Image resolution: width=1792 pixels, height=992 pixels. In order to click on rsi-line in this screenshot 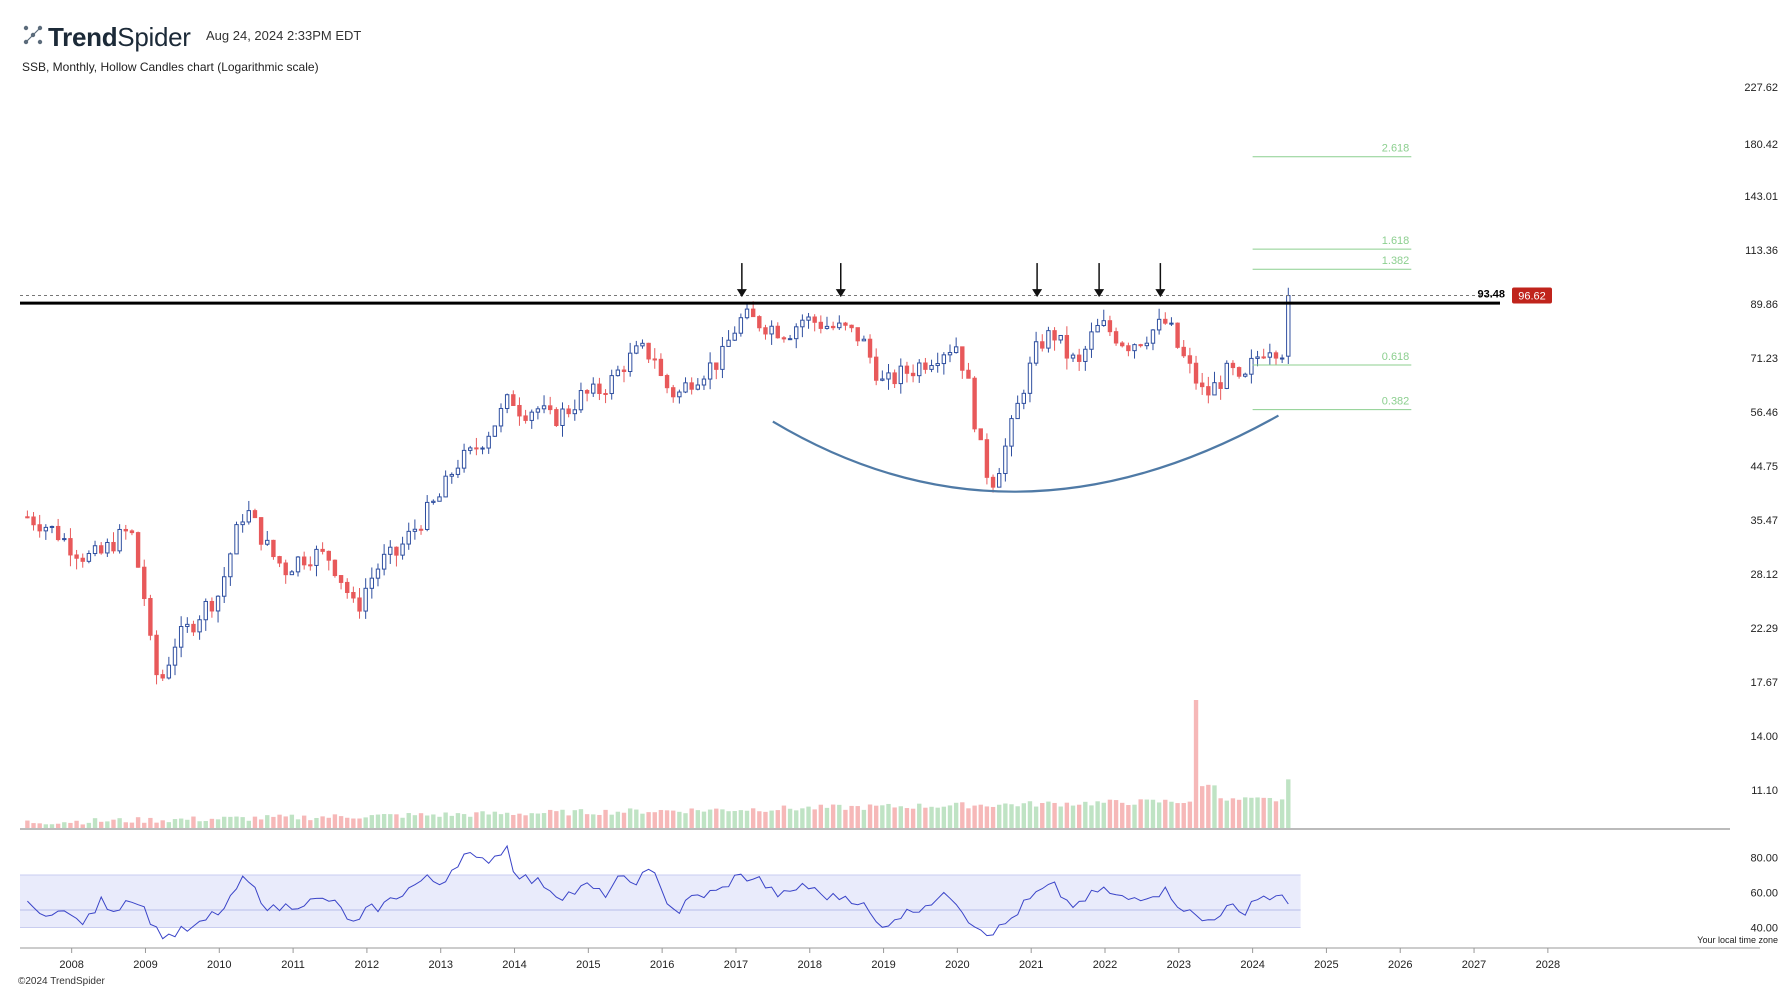, I will do `click(658, 892)`.